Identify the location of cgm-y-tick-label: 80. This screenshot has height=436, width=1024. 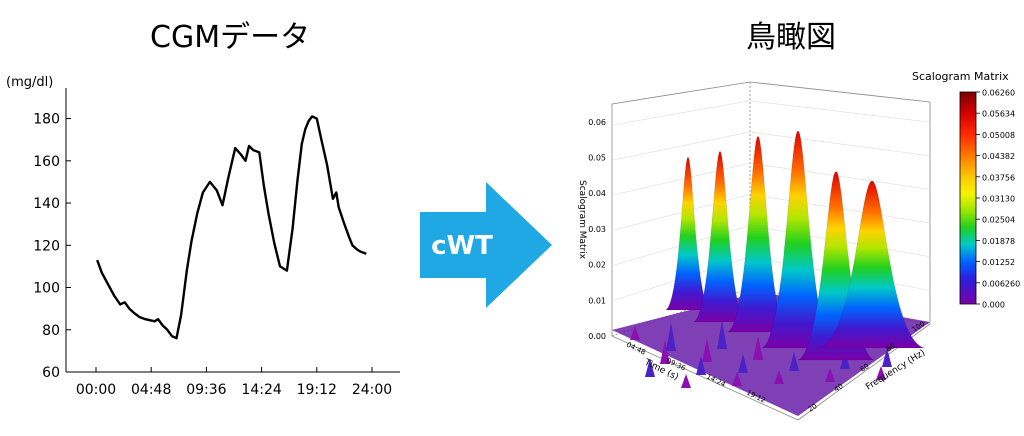
(51, 331).